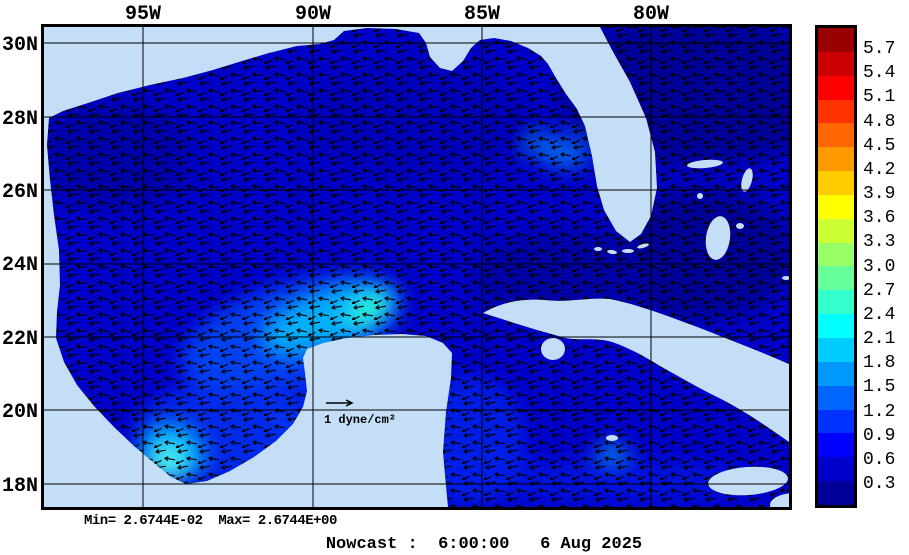 This screenshot has height=555, width=909. Describe the element at coordinates (20, 45) in the screenshot. I see `lat-label-30n: 30N` at that location.